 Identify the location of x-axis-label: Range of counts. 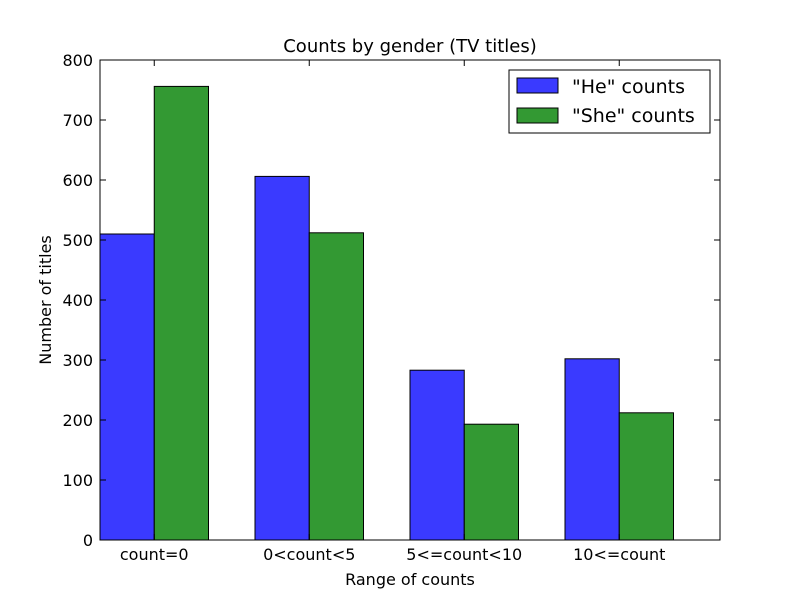
(410, 579).